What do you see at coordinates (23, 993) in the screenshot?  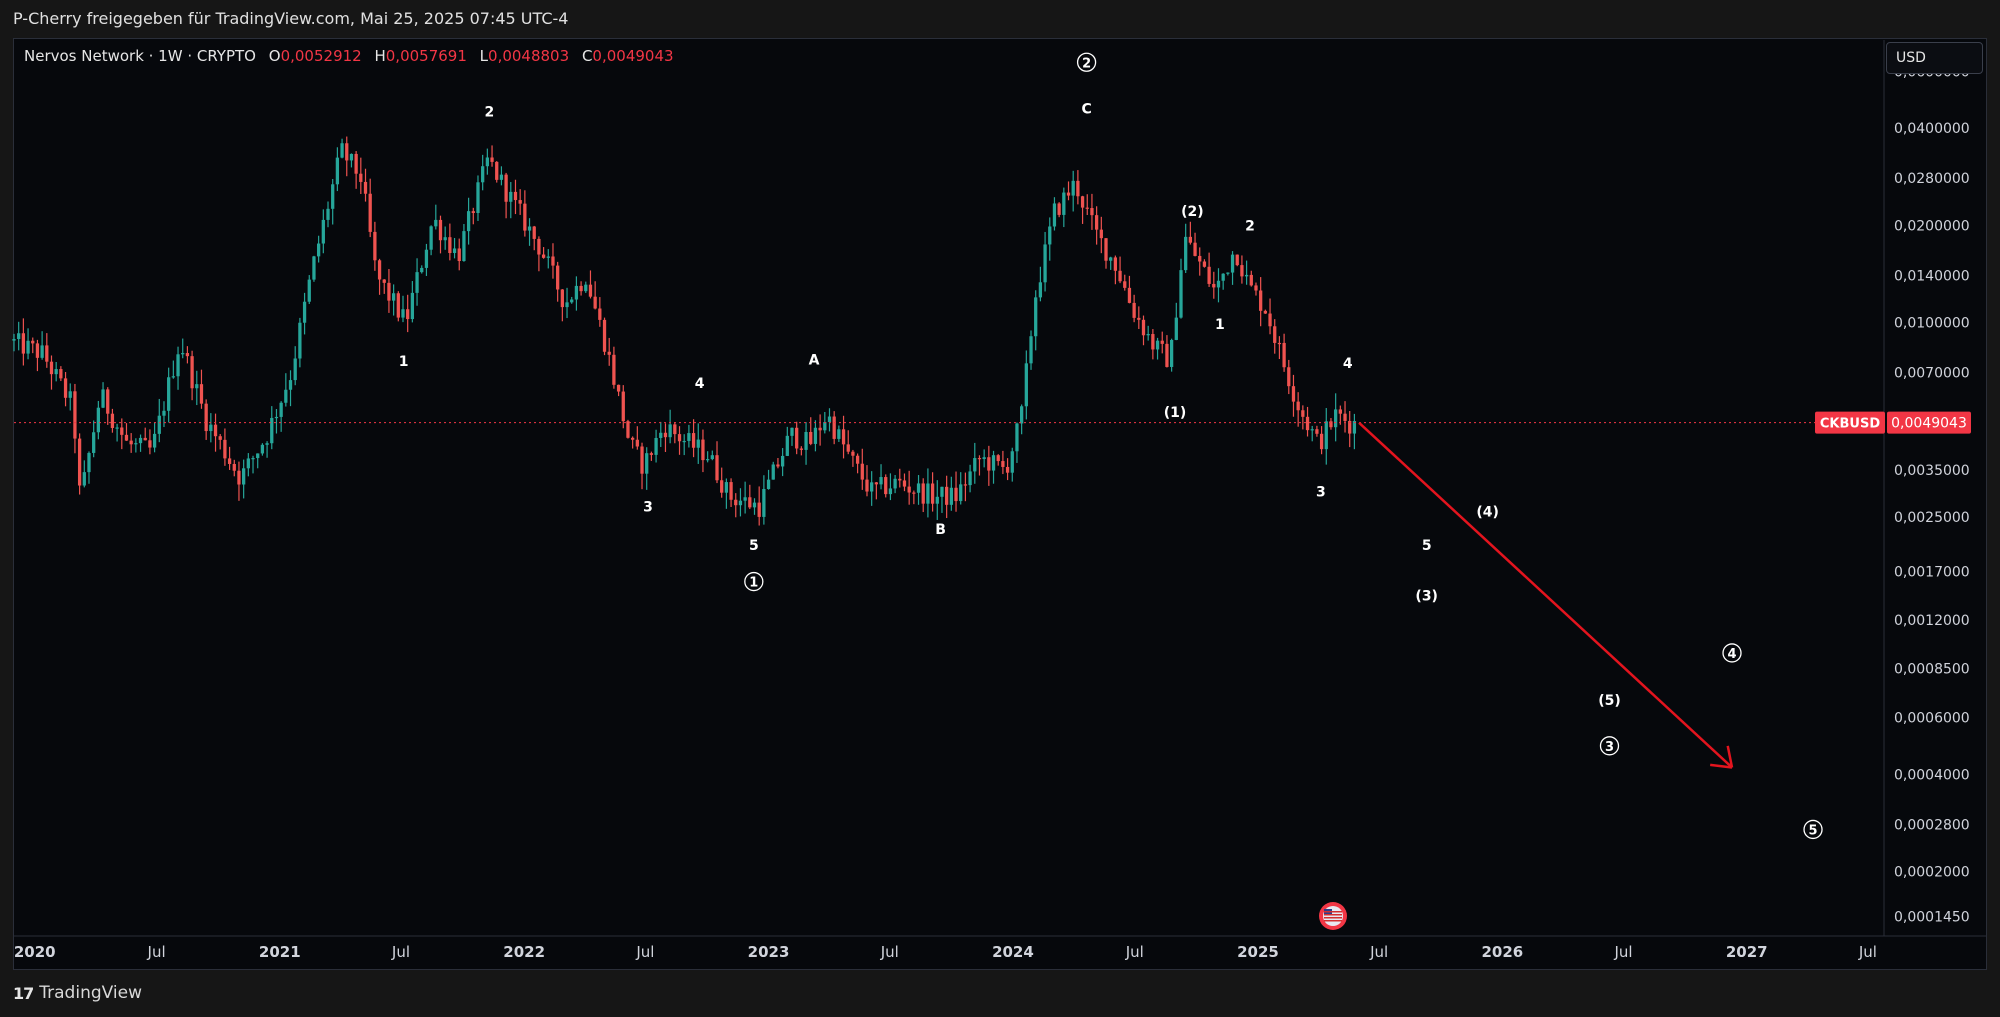 I see `tradingview-logo-icon: 17` at bounding box center [23, 993].